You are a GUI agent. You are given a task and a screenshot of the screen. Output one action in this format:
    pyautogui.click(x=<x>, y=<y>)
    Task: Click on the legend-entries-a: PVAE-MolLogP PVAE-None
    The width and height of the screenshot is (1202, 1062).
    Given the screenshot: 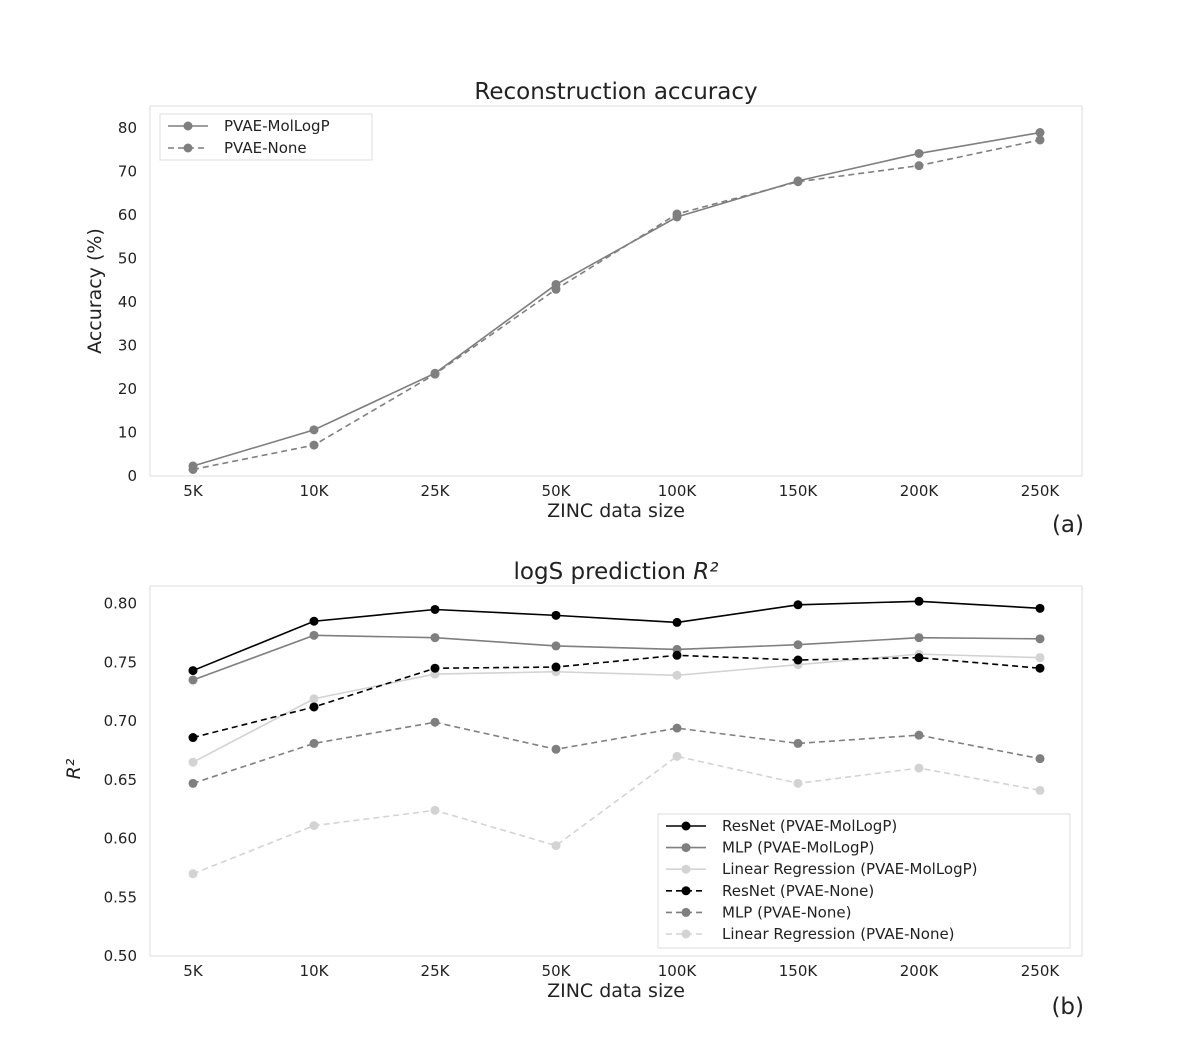 What is the action you would take?
    pyautogui.click(x=249, y=137)
    